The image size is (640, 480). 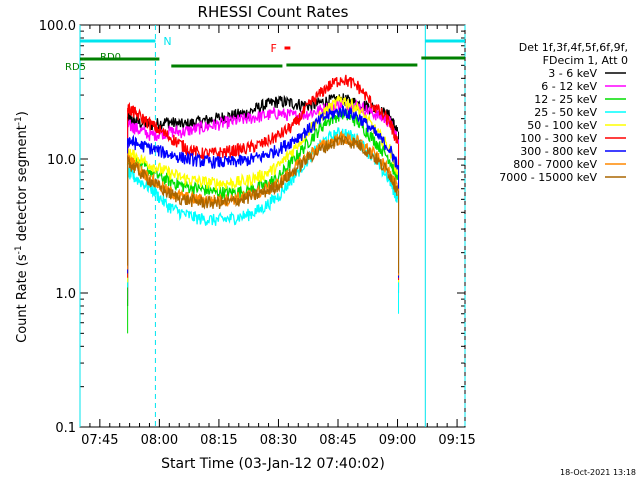 I want to click on y-axis-label-part: Count Rate (s, so click(x=22, y=298).